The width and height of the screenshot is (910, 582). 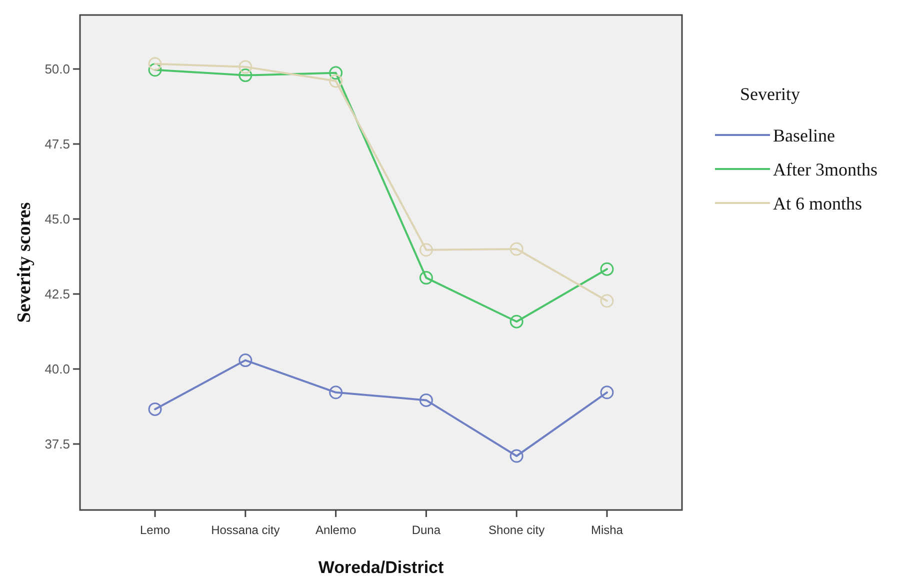 What do you see at coordinates (817, 203) in the screenshot?
I see `legend-label: At 6 months` at bounding box center [817, 203].